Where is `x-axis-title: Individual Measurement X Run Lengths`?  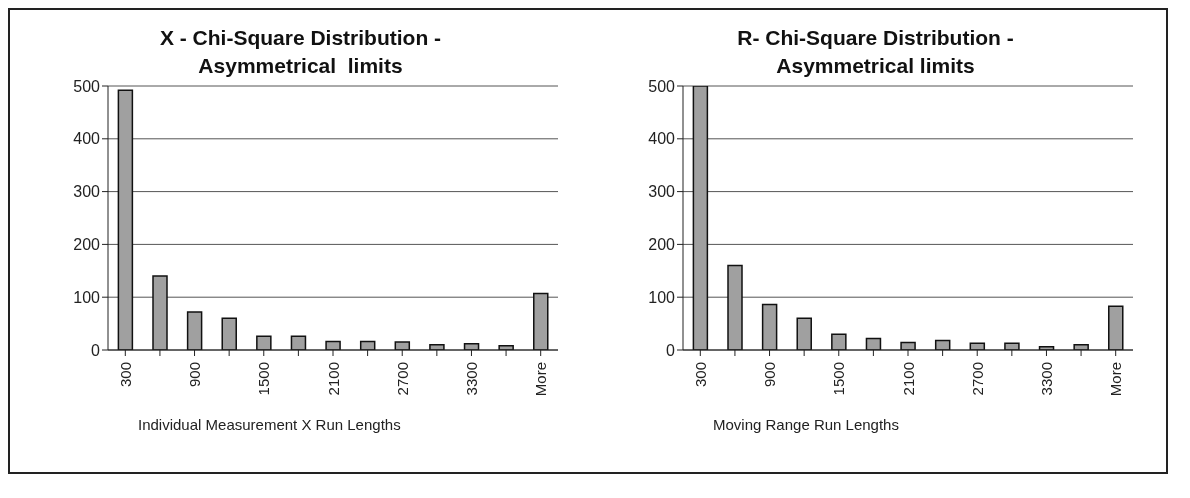
x-axis-title: Individual Measurement X Run Lengths is located at coordinates (270, 424).